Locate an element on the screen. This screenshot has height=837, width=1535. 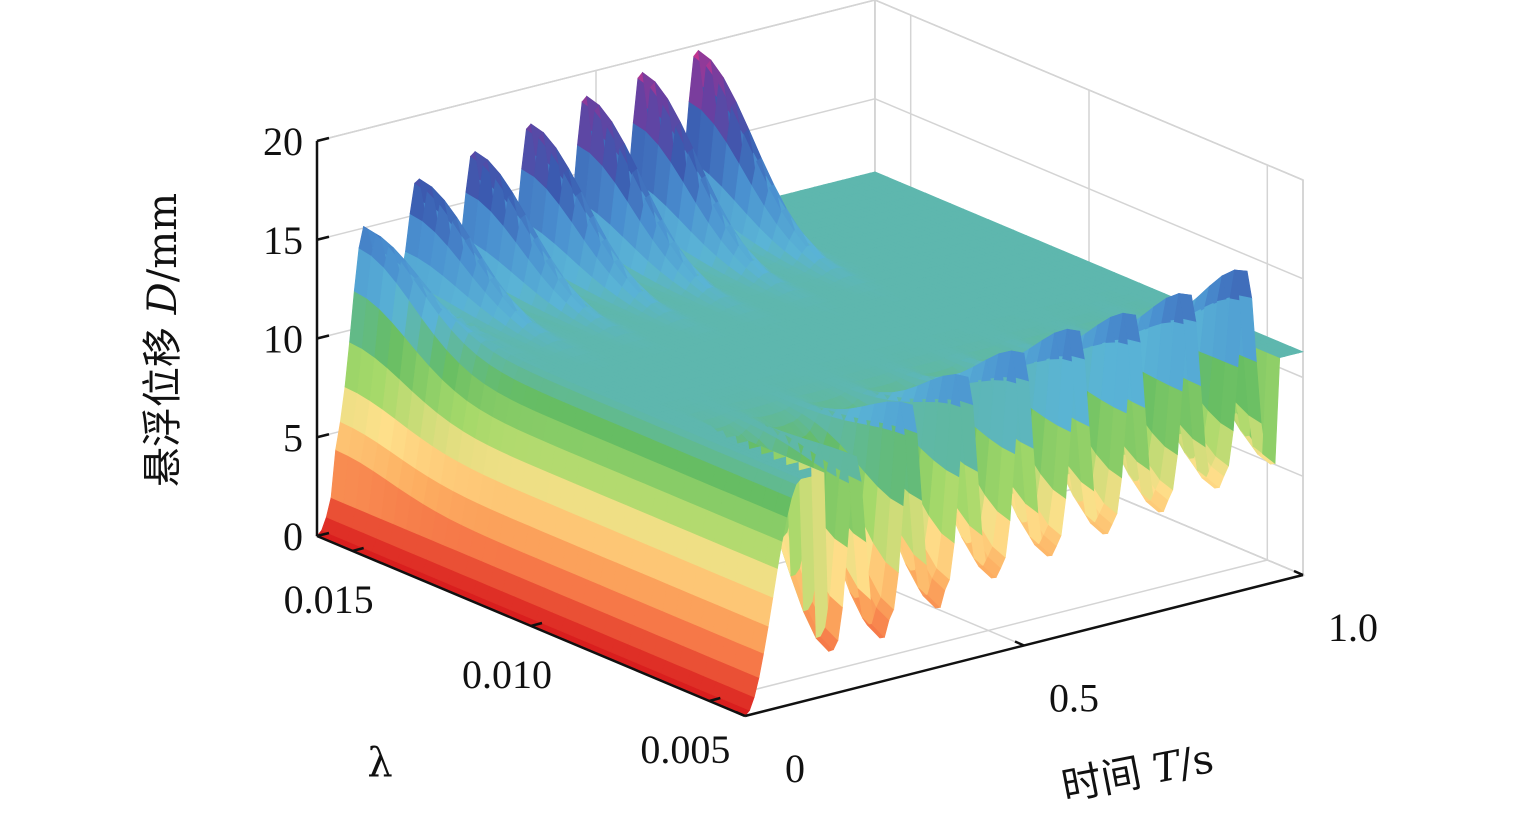
surface-patch is located at coordinates (1294, 350).